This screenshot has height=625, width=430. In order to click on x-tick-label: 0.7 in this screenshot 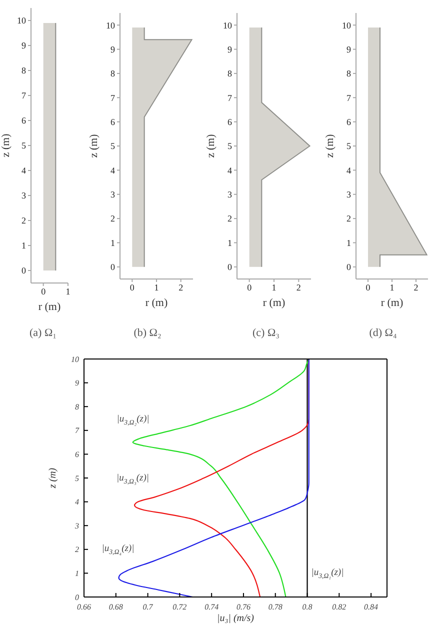, I will do `click(148, 607)`.